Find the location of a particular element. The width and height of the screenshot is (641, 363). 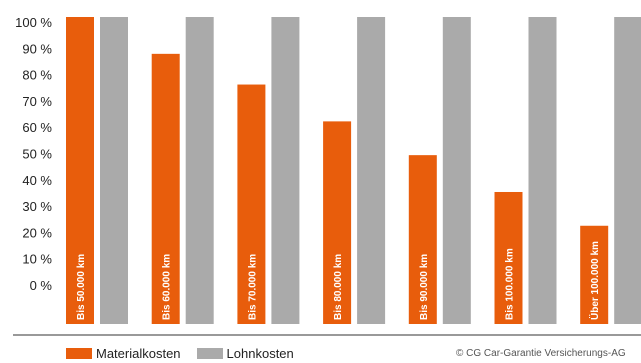

y-tick-label: 50 % is located at coordinates (37, 154).